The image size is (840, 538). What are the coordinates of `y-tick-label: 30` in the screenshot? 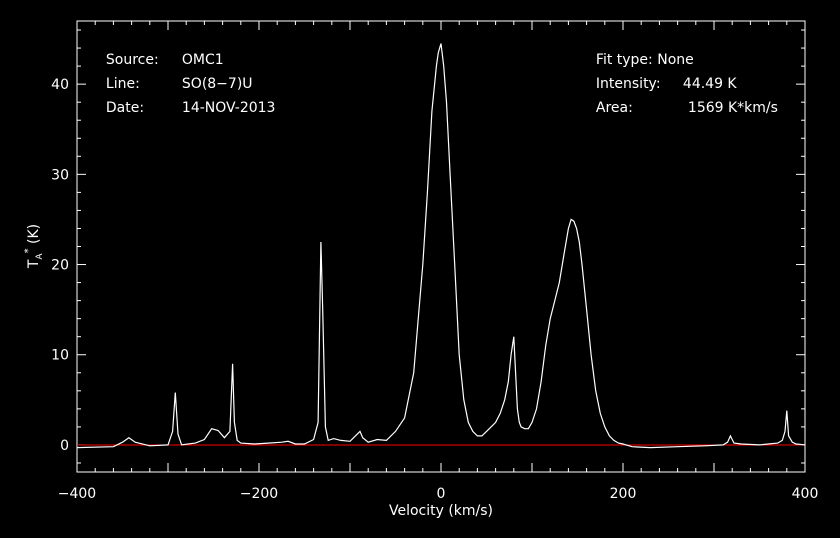 It's located at (60, 175).